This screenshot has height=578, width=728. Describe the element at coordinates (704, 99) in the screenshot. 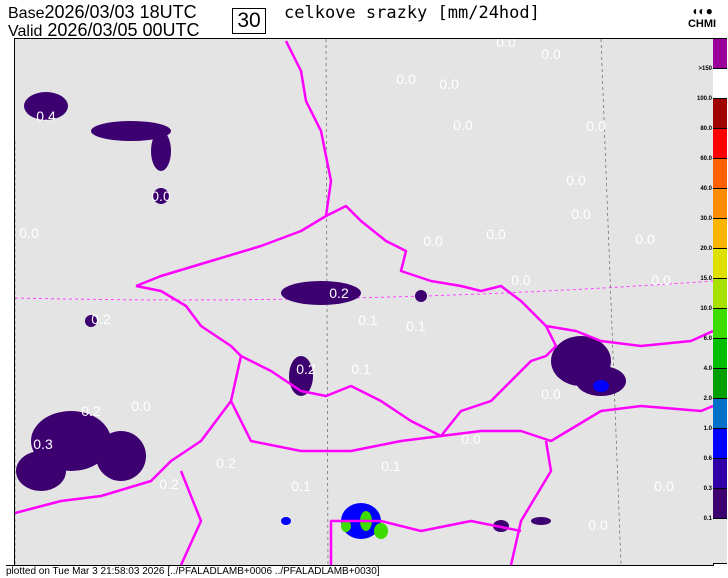

I see `legend-label: 100.0` at that location.